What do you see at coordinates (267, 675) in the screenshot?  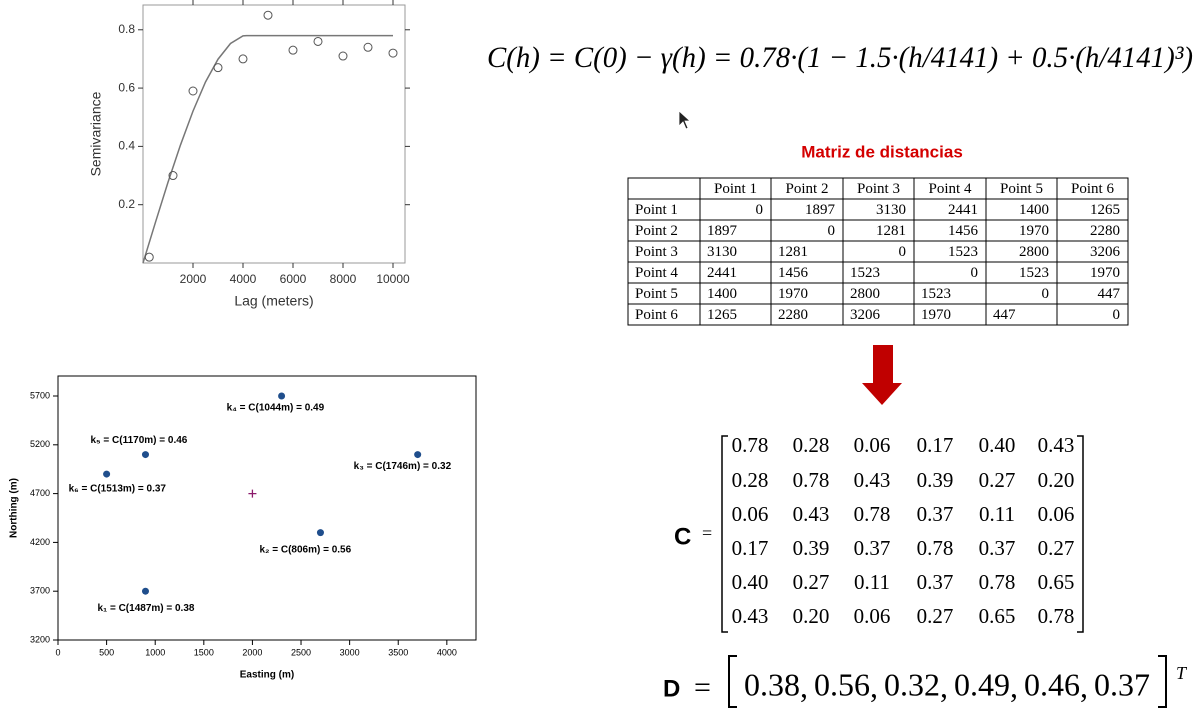 I see `x-axis-label: Easting (m)` at bounding box center [267, 675].